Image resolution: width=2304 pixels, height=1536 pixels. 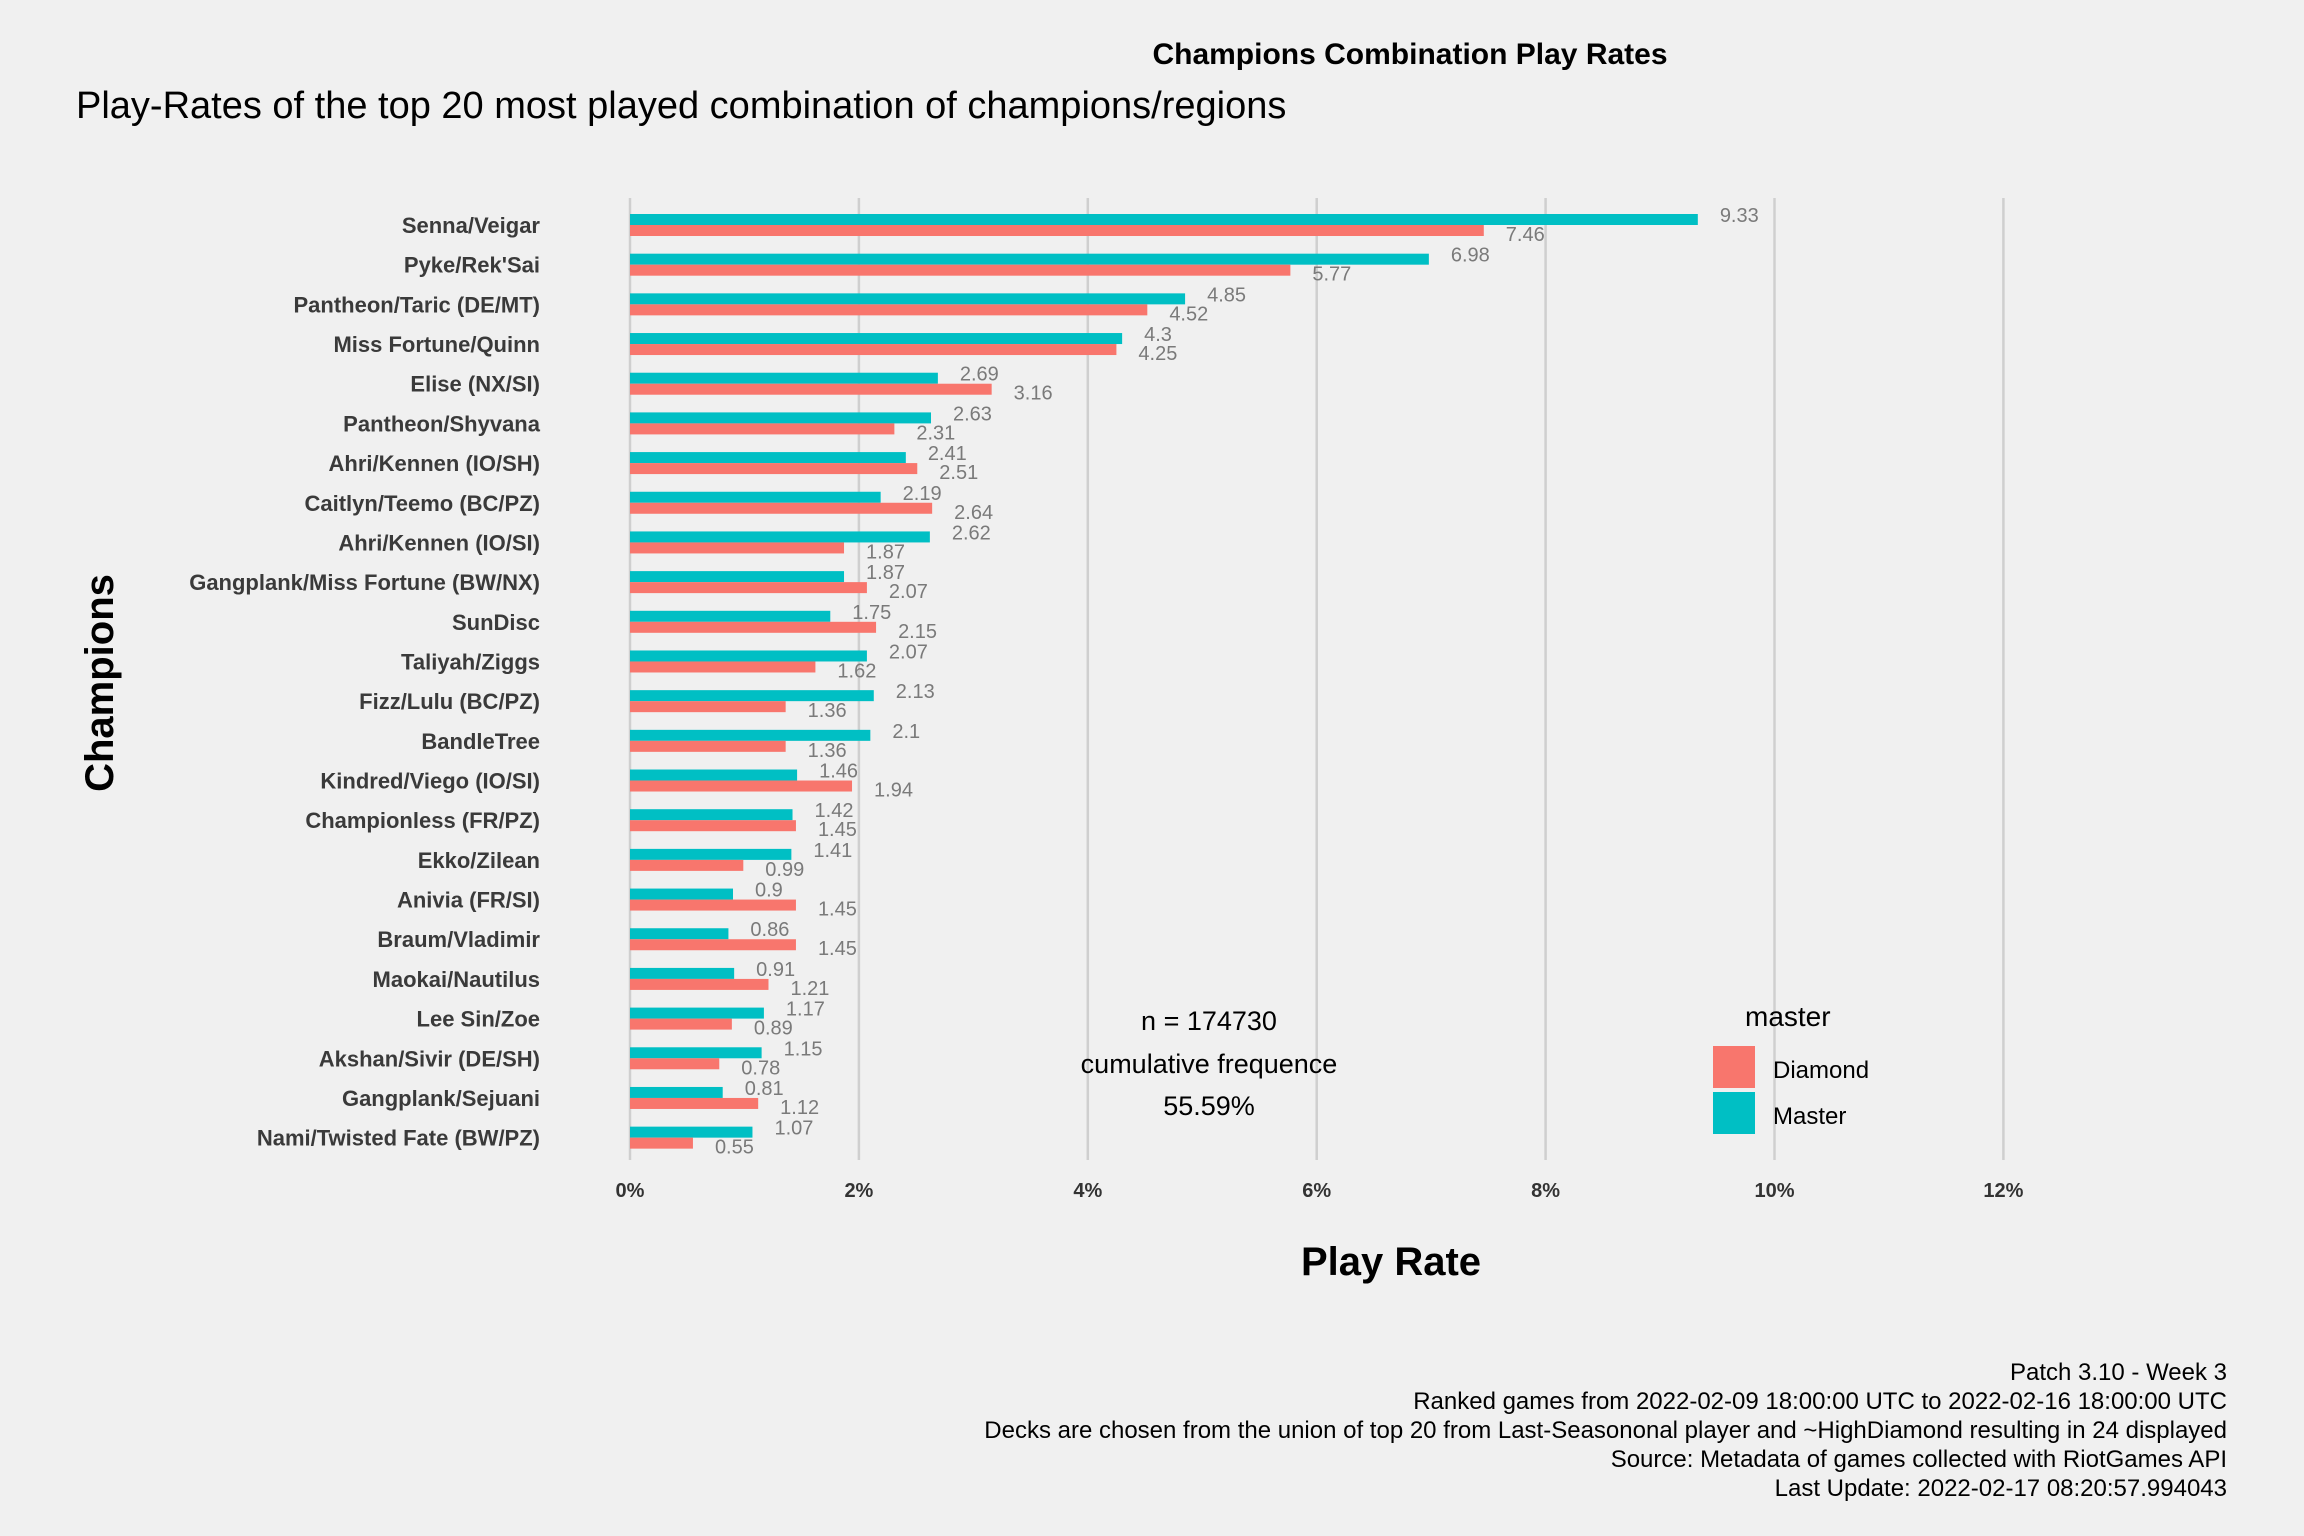 What do you see at coordinates (1320, 1191) in the screenshot?
I see `x-axis-ticks: 0% 2% 4% 6% 8% 10% 12%` at bounding box center [1320, 1191].